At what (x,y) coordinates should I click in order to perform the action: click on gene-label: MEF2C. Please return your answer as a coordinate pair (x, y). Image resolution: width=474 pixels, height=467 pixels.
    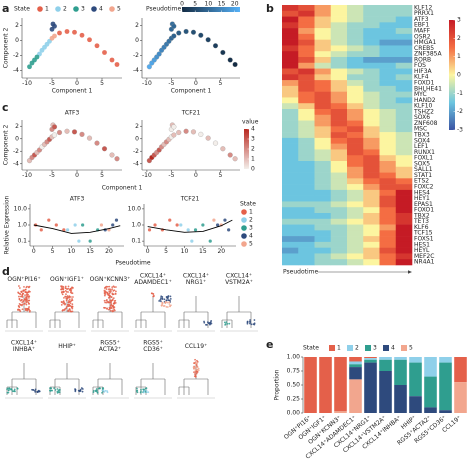
    Looking at the image, I should click on (424, 256).